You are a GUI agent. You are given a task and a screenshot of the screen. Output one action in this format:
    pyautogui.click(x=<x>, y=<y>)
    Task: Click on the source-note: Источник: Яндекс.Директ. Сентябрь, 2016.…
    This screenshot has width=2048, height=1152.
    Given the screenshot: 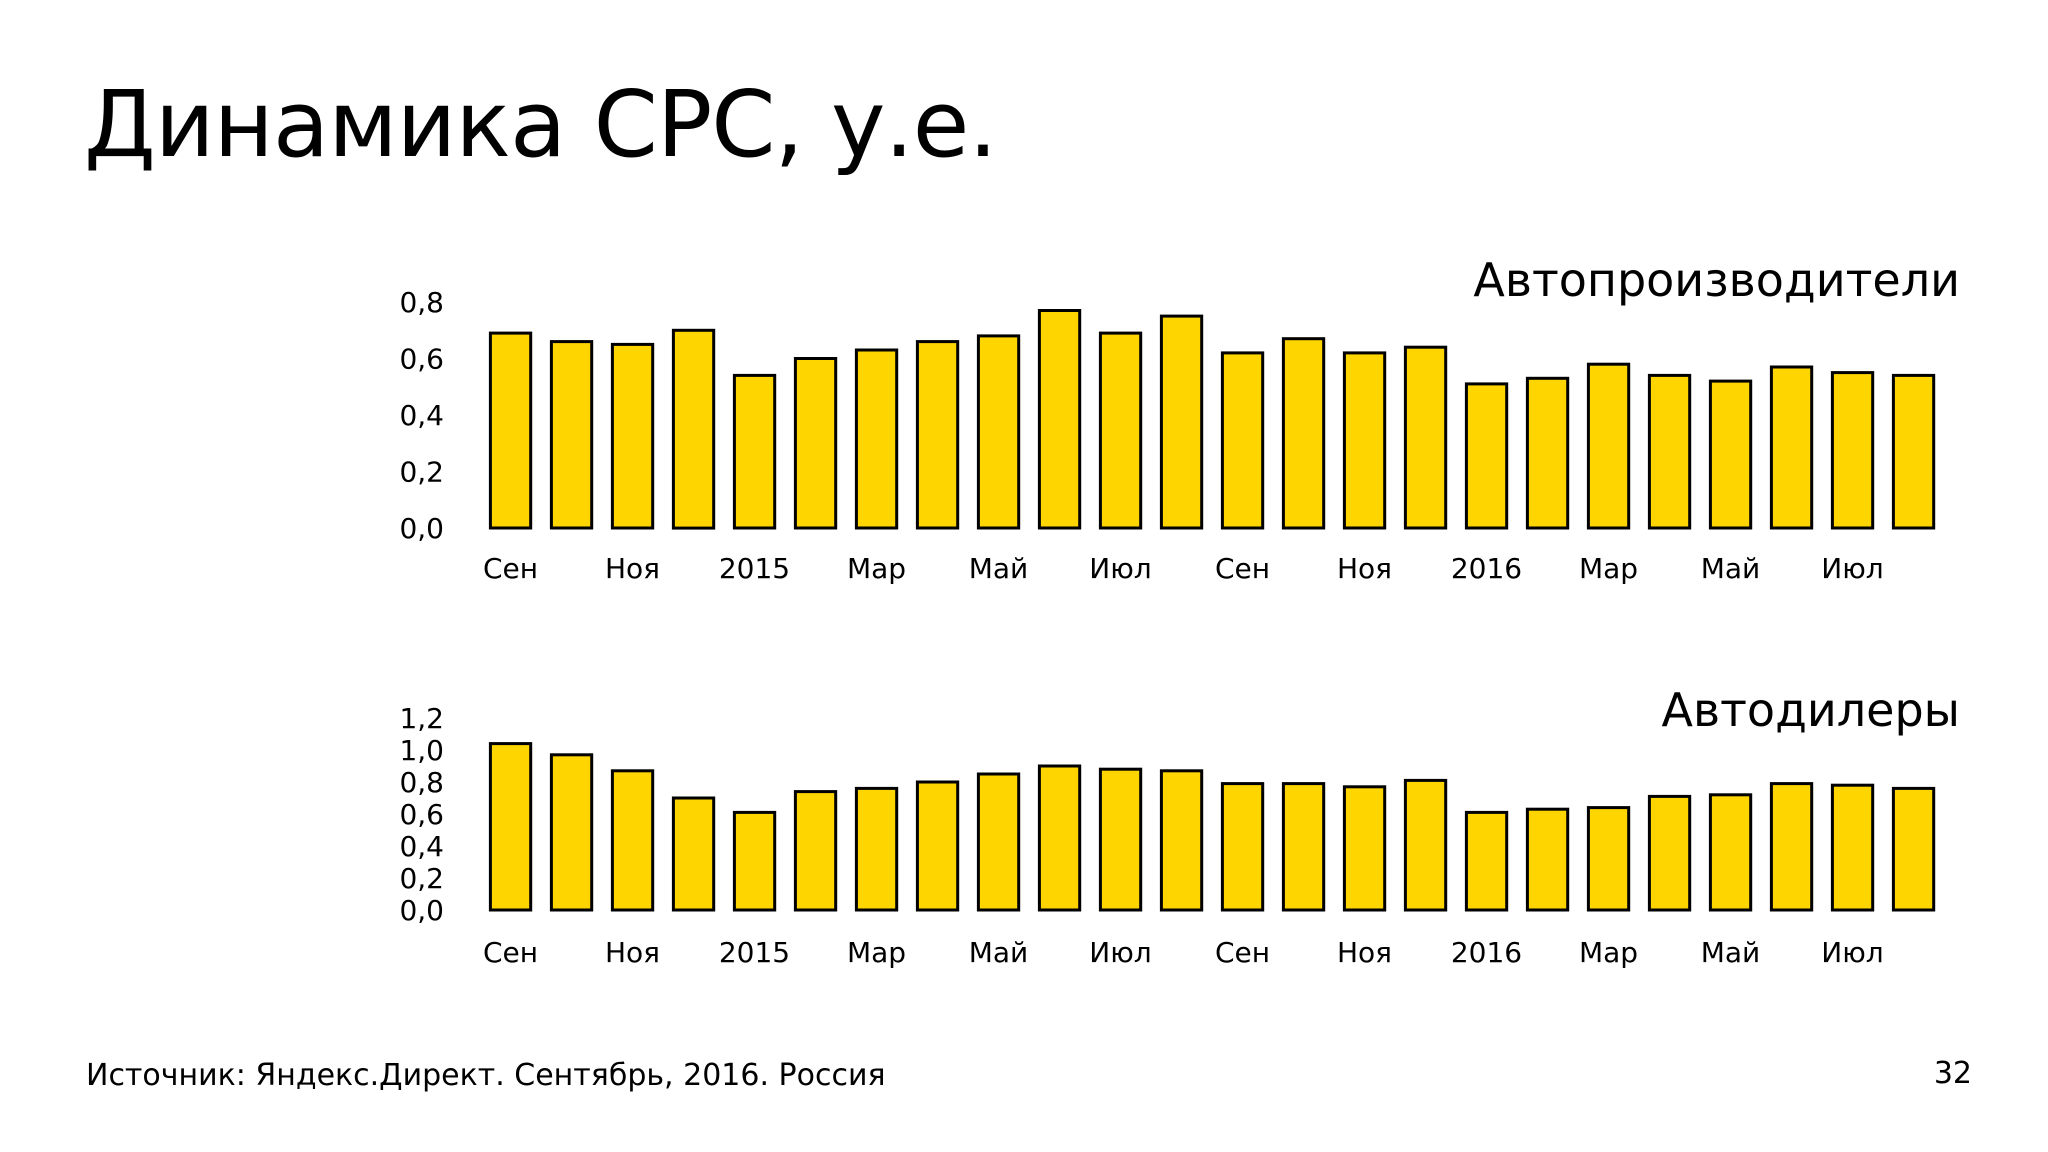 What is the action you would take?
    pyautogui.click(x=486, y=1075)
    